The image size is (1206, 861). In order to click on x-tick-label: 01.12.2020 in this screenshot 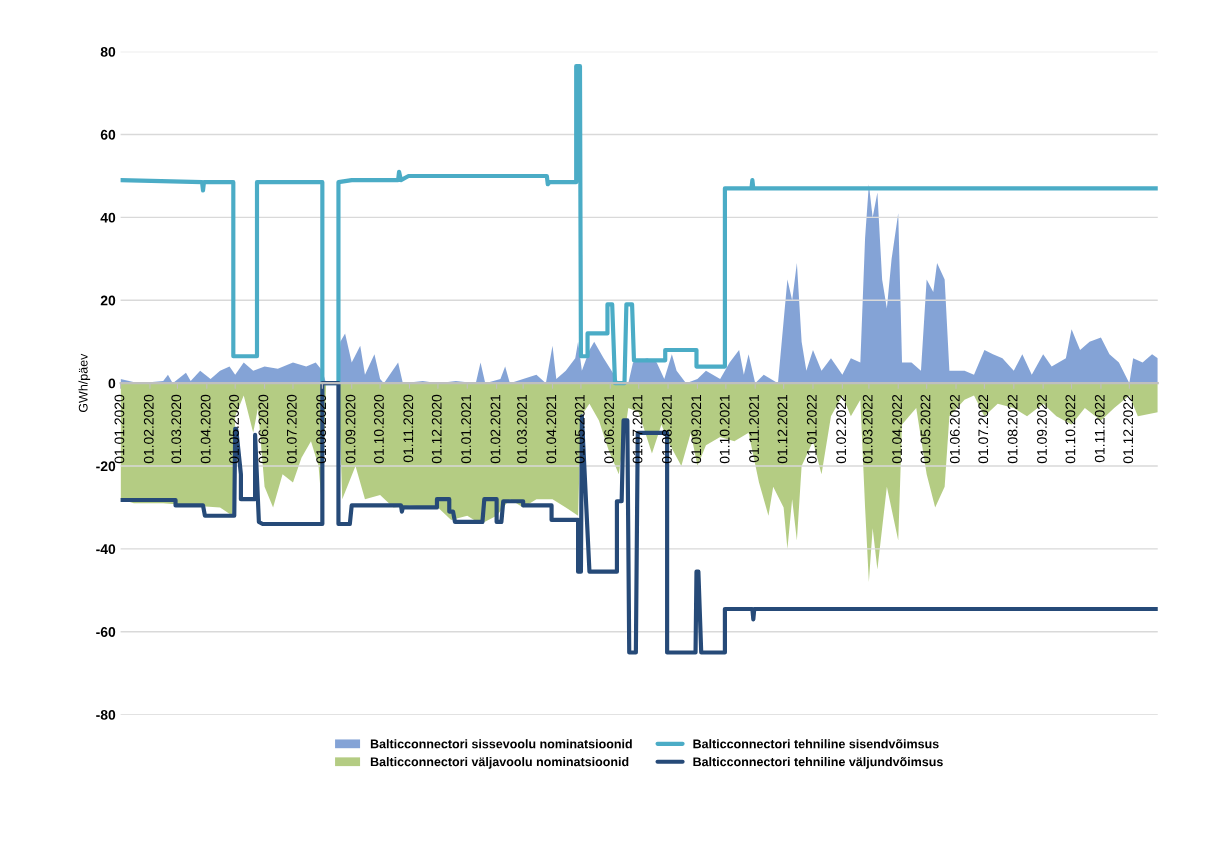, I will do `click(436, 429)`.